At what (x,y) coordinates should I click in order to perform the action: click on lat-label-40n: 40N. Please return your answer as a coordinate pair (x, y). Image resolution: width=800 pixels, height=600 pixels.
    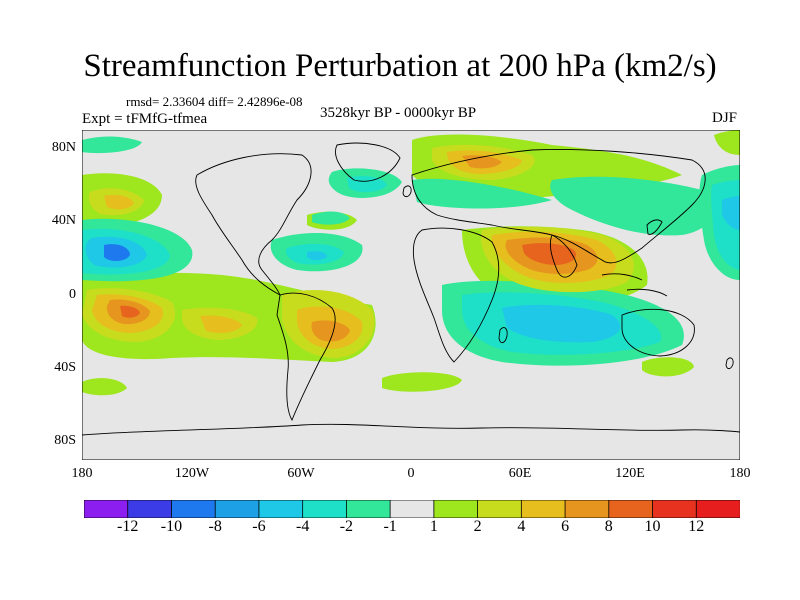
    Looking at the image, I should click on (63, 220).